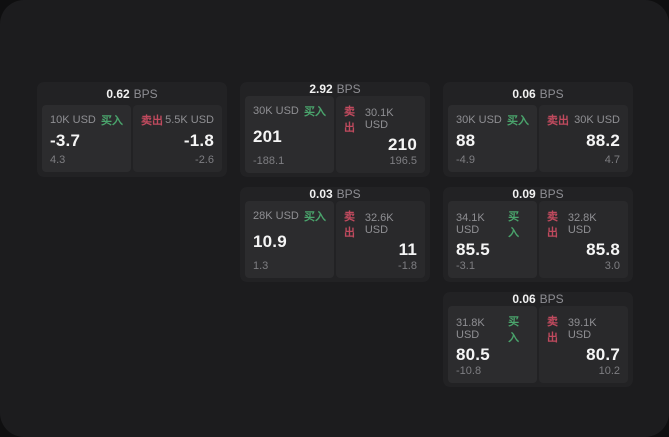 This screenshot has width=669, height=437. Describe the element at coordinates (270, 241) in the screenshot. I see `buy-price: 10.9` at that location.